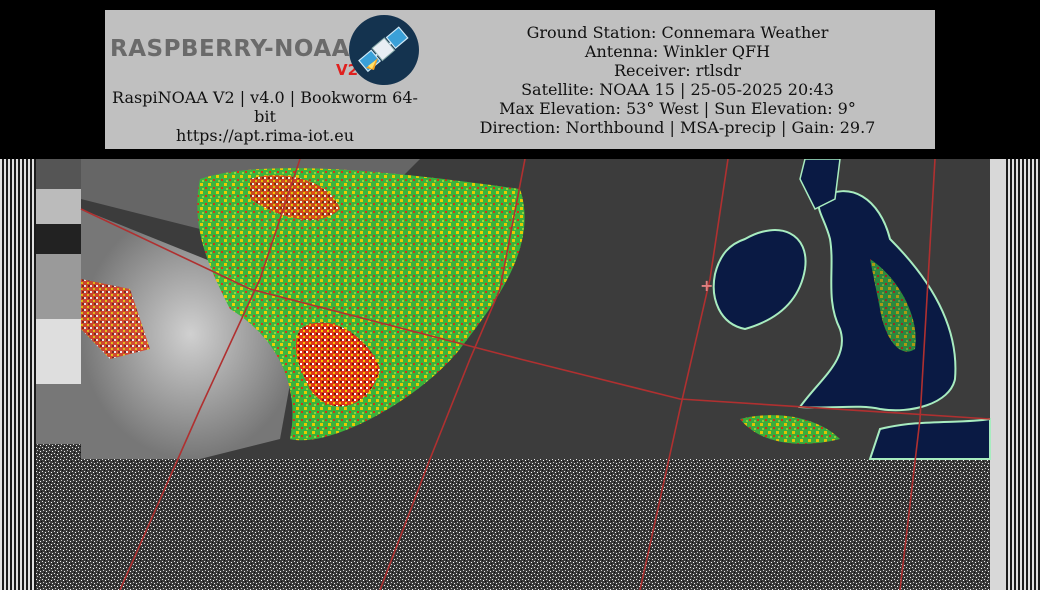  Describe the element at coordinates (265, 97) in the screenshot. I see `app-version-line: RaspiNOAA V2 | v4.0 | Bookworm 64-` at that location.